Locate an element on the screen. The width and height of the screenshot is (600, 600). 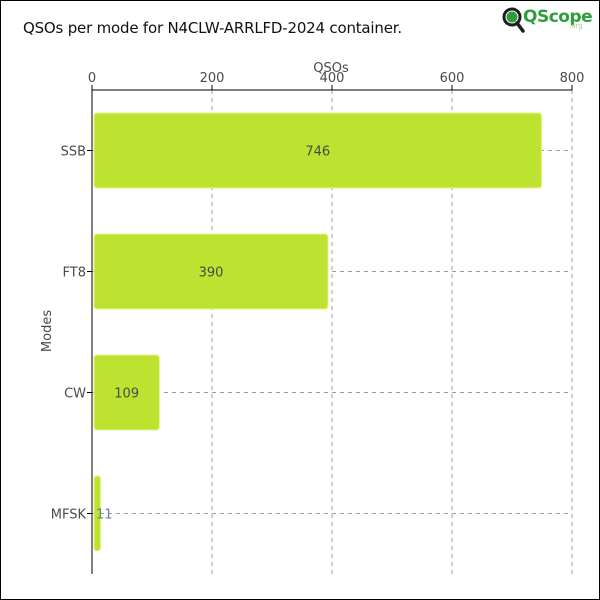
bar-value-label: 11 is located at coordinates (104, 515).